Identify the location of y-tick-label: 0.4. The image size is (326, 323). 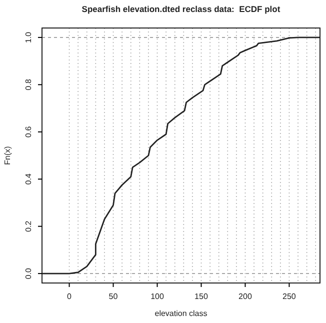
(28, 179).